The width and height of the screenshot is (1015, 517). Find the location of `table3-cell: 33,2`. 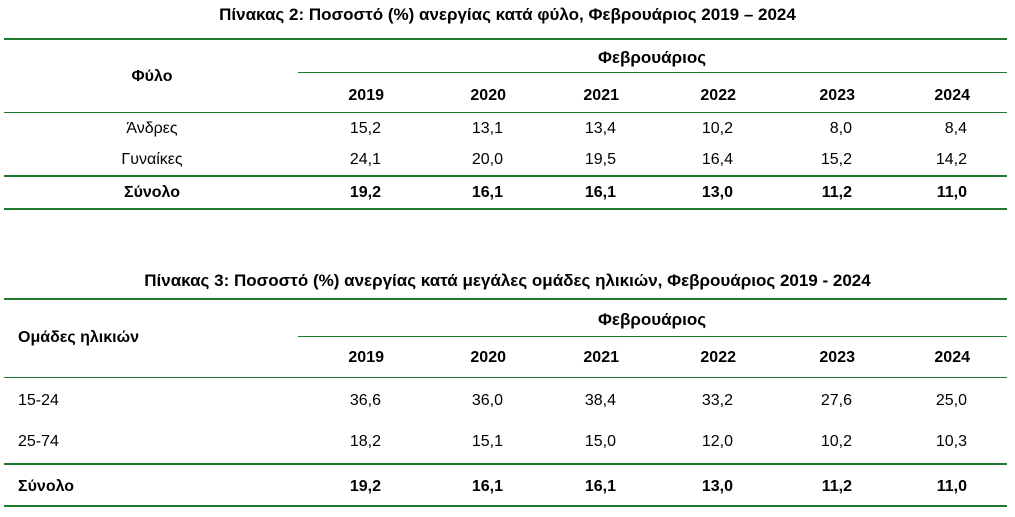

table3-cell: 33,2 is located at coordinates (717, 400).